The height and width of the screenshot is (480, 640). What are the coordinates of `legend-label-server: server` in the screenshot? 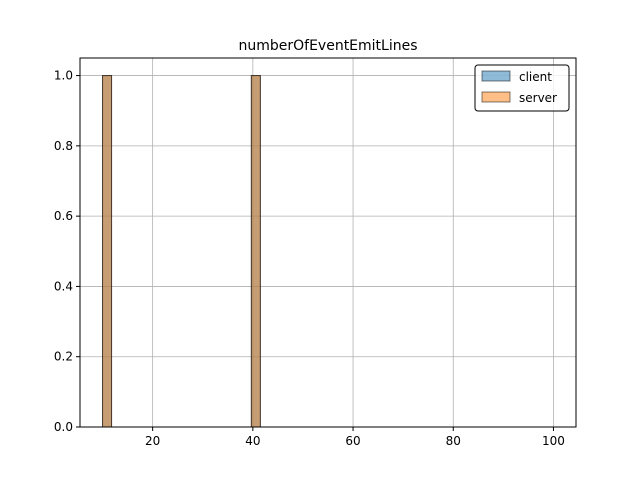 It's located at (538, 98).